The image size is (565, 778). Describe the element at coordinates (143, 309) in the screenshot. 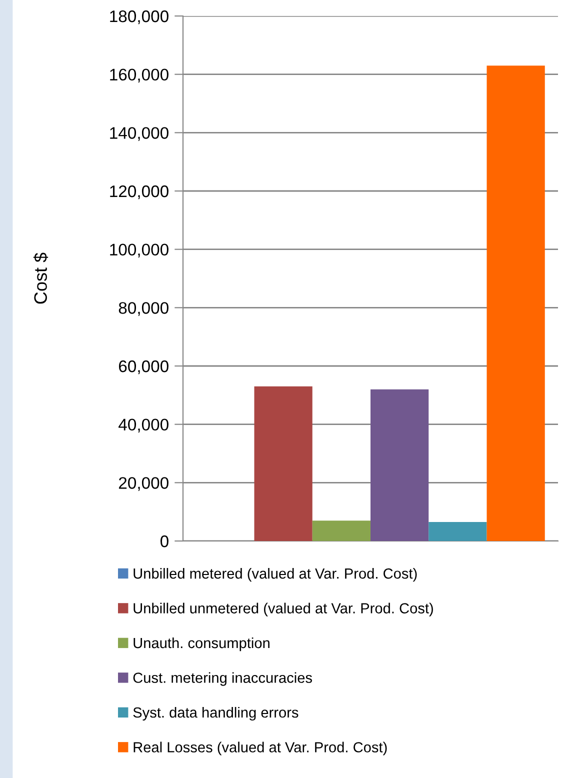

I see `y-tick-label: 80,000` at that location.